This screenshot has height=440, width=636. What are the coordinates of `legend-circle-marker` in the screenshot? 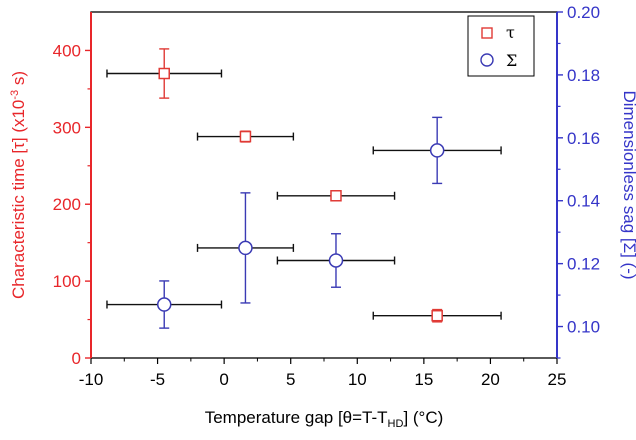 It's located at (487, 60).